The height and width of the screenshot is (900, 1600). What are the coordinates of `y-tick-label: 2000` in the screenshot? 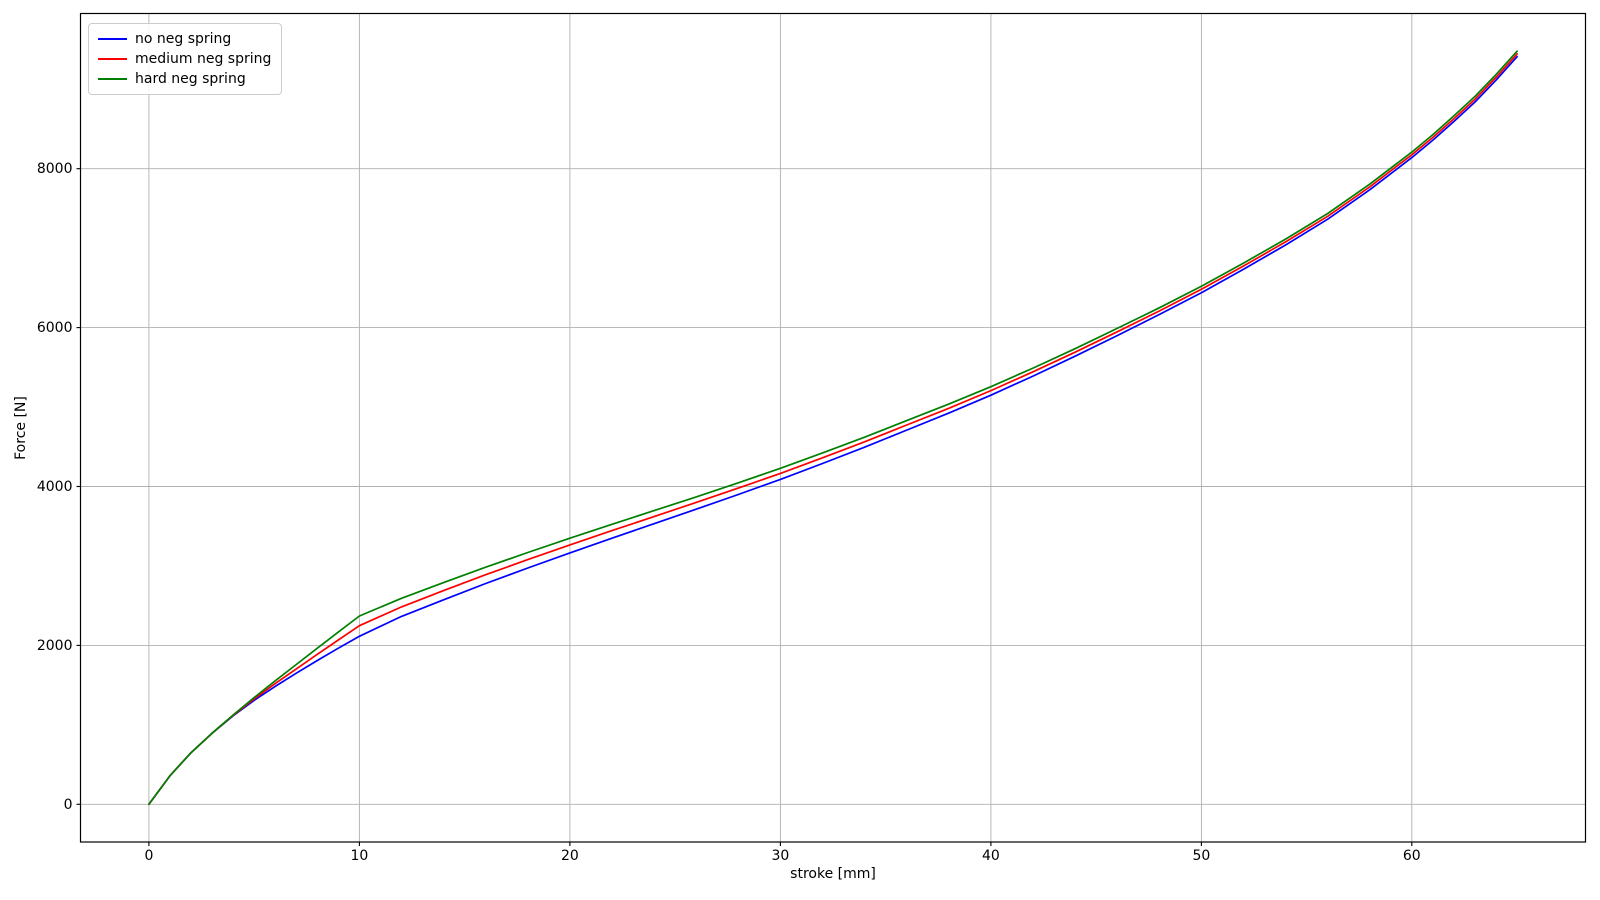 It's located at (55, 646).